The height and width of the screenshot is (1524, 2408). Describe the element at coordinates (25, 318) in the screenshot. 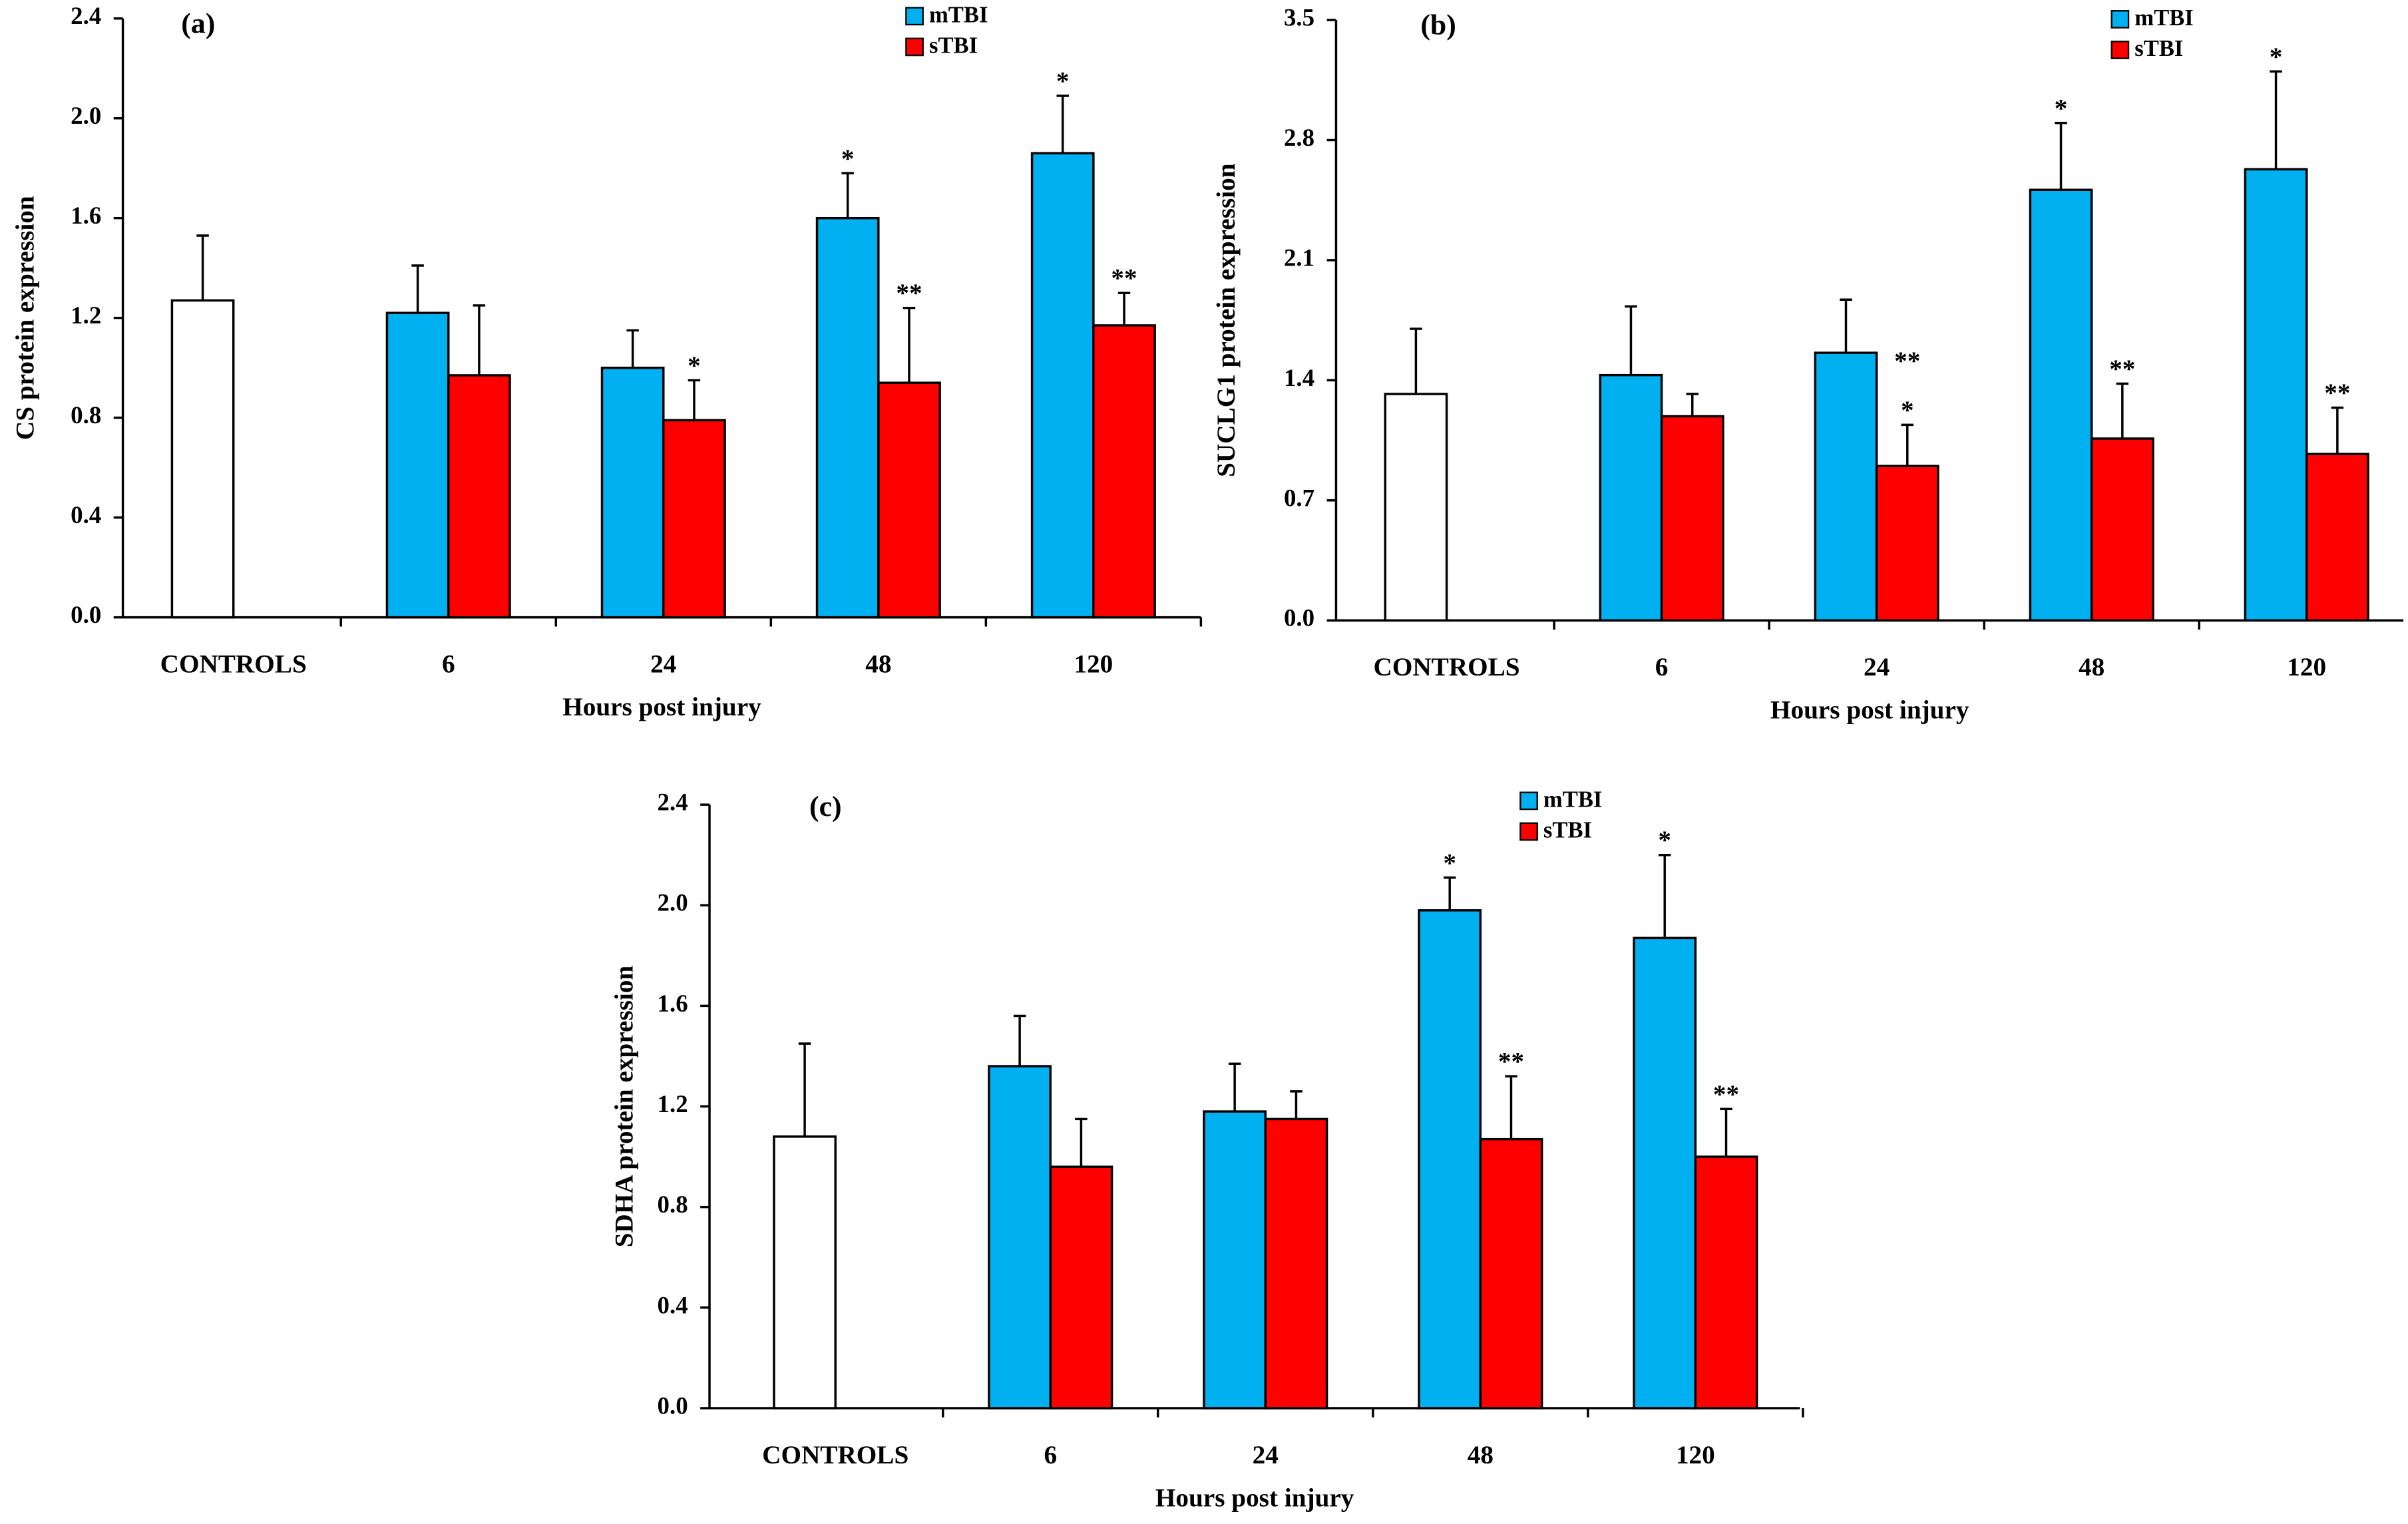

I see `y-axis-label: CS protein expression` at that location.